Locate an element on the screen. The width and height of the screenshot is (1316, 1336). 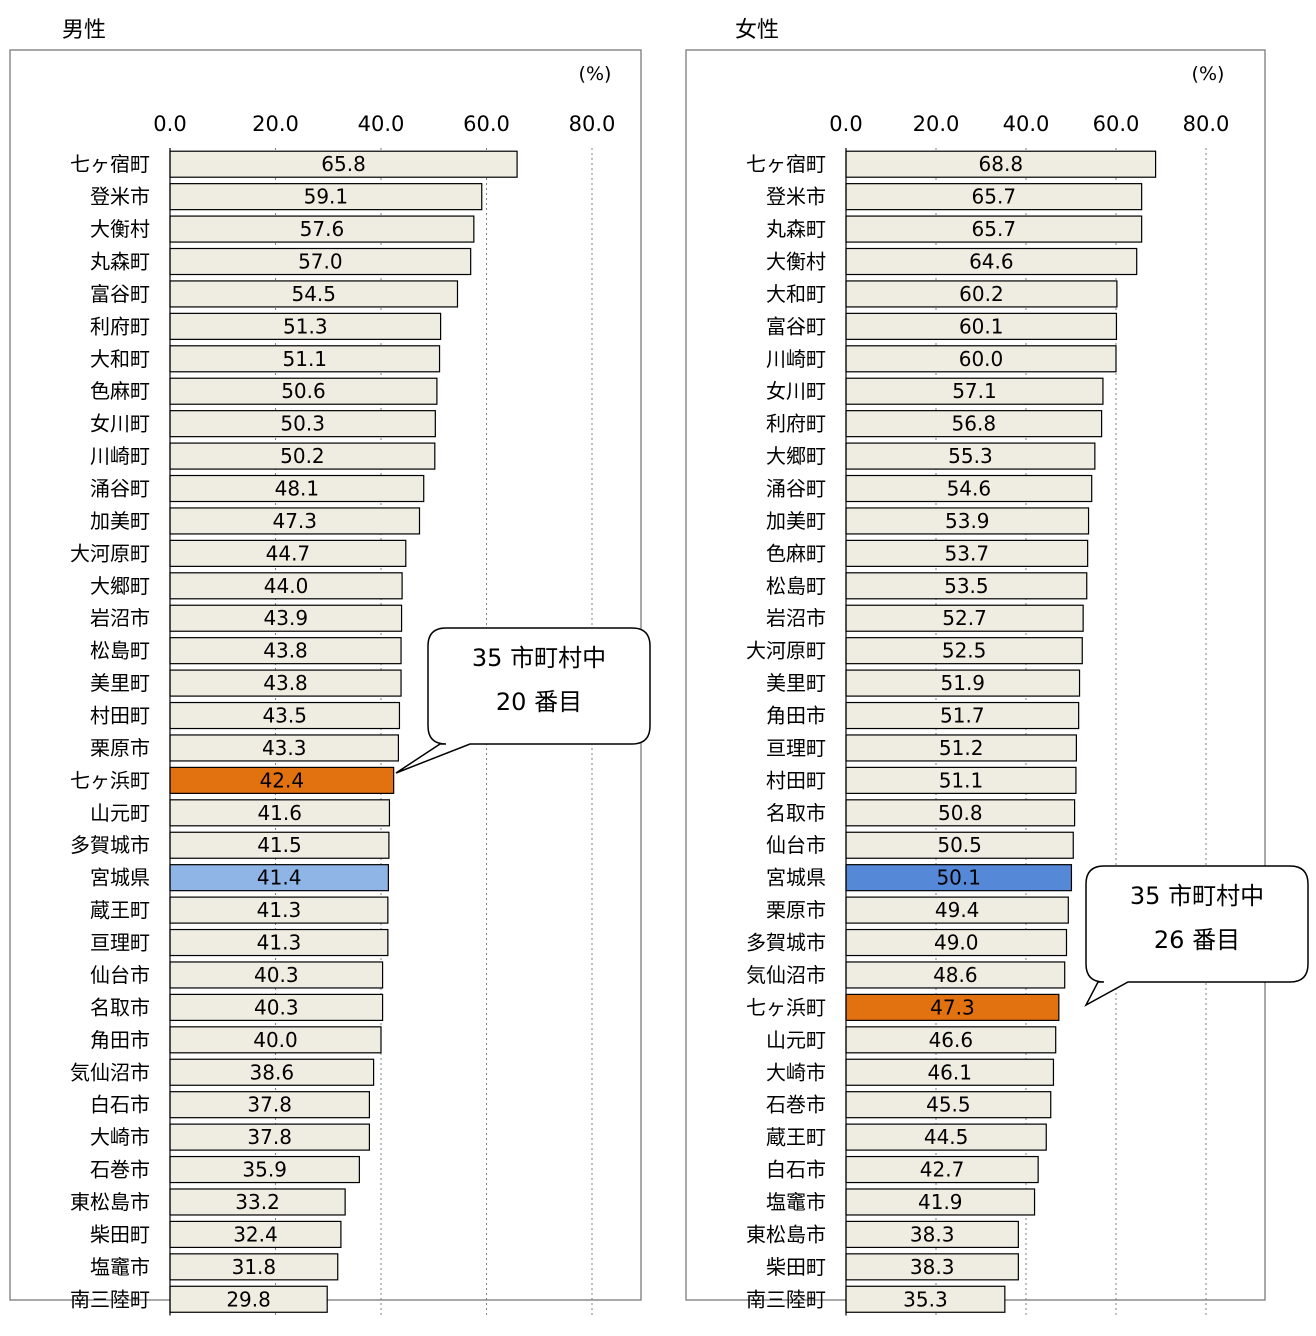
value-label: 32.4 is located at coordinates (255, 1234).